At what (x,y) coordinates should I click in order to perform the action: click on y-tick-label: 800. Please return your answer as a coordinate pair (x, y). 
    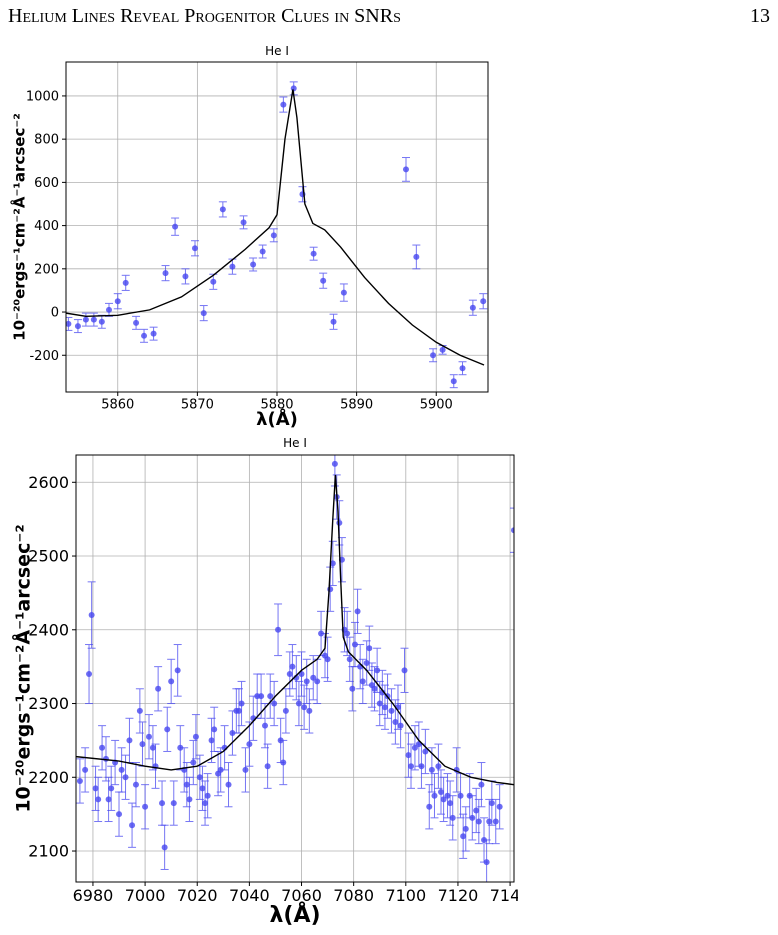
    Looking at the image, I should click on (46, 140).